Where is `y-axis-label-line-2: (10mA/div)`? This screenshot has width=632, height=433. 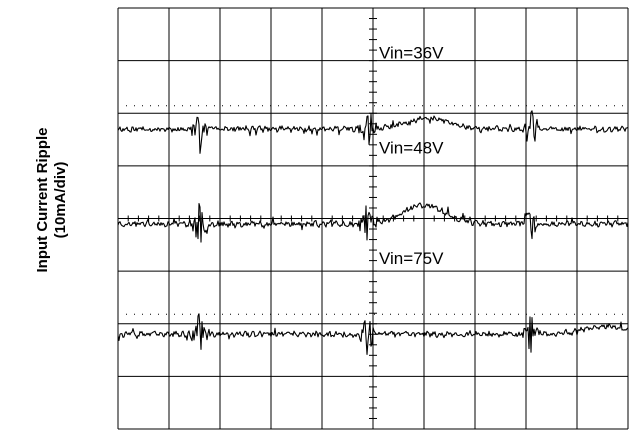 y-axis-label-line-2: (10mA/div) is located at coordinates (60, 200).